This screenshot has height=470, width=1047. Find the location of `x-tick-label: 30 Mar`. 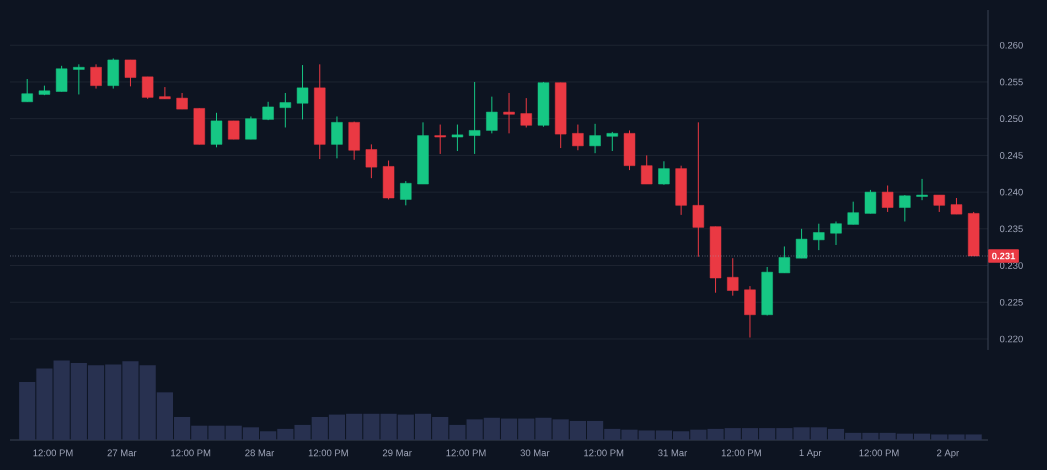

x-tick-label: 30 Mar is located at coordinates (535, 453).